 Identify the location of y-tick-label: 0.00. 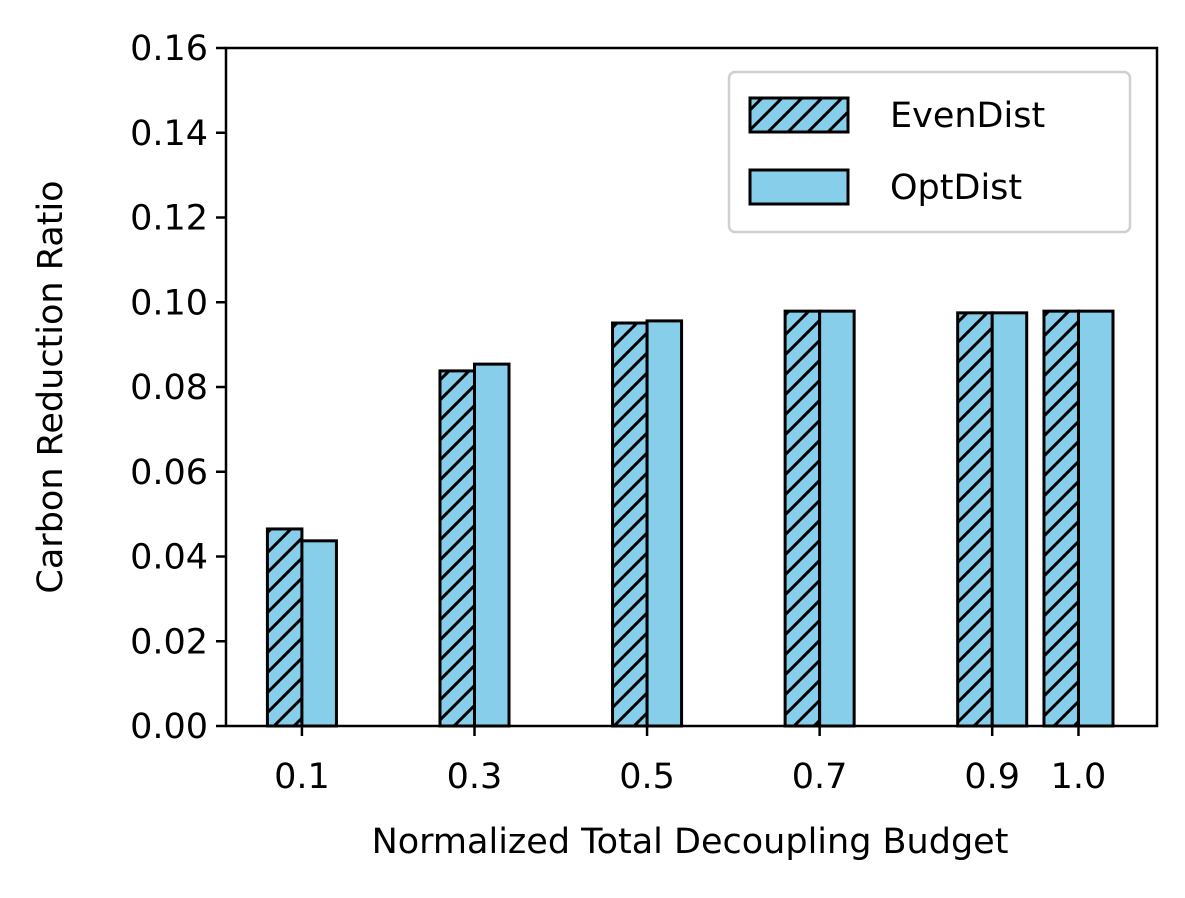
(169, 727).